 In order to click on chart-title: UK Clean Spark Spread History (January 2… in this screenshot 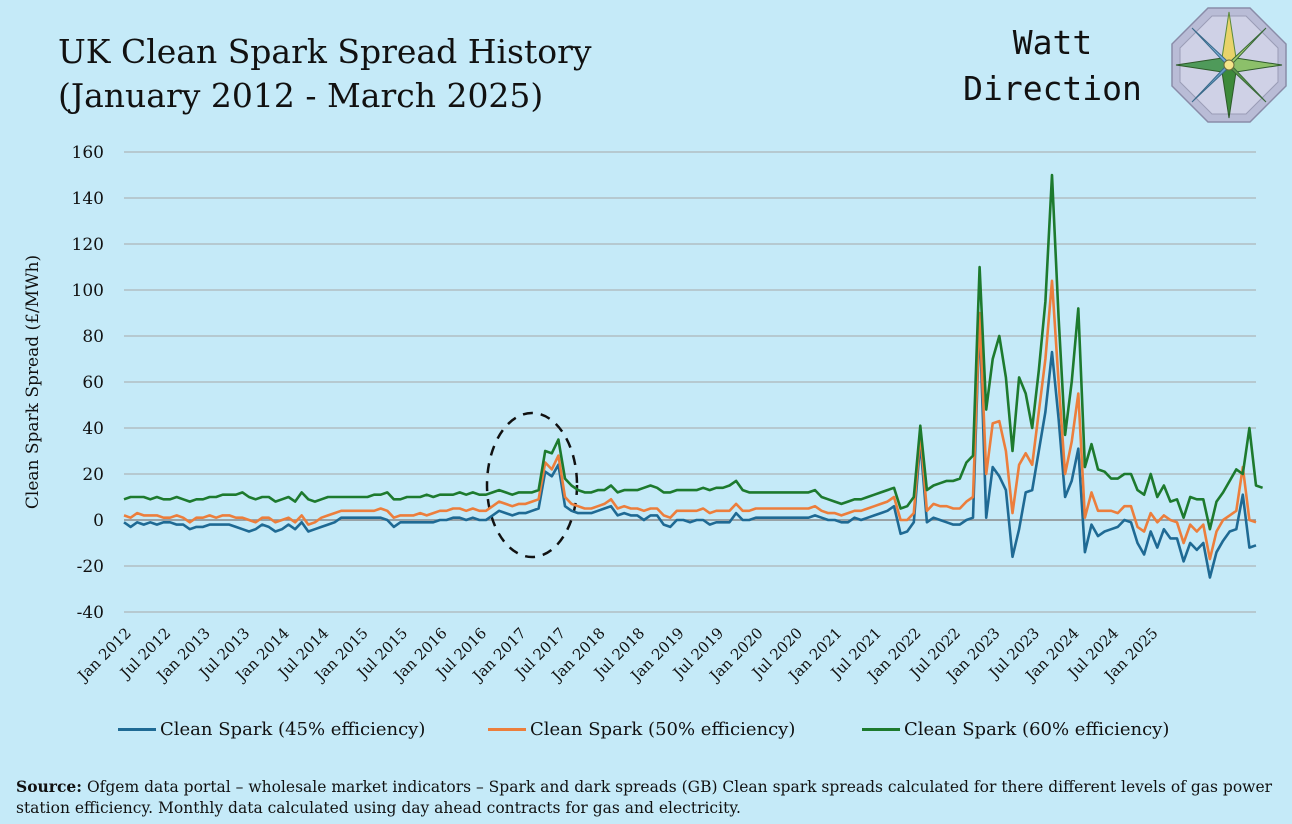, I will do `click(325, 74)`.